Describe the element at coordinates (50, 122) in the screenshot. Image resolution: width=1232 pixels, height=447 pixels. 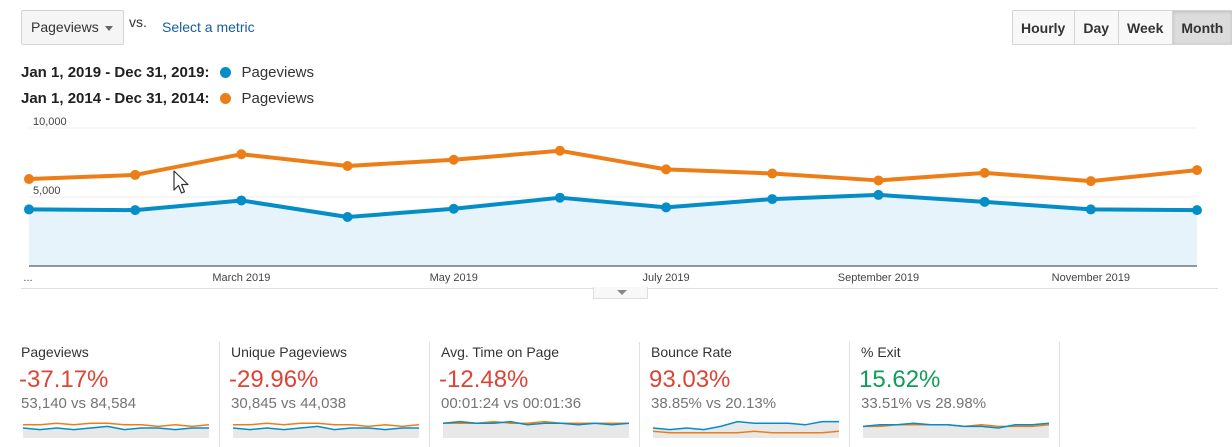
I see `y-tick-label: 10,000` at that location.